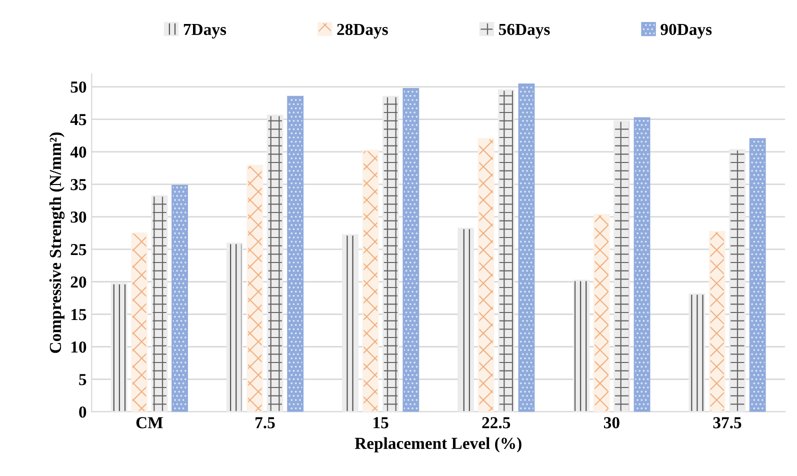 The width and height of the screenshot is (797, 476). What do you see at coordinates (57, 242) in the screenshot?
I see `y-axis-title: Compressive Strength (N/mm²)` at bounding box center [57, 242].